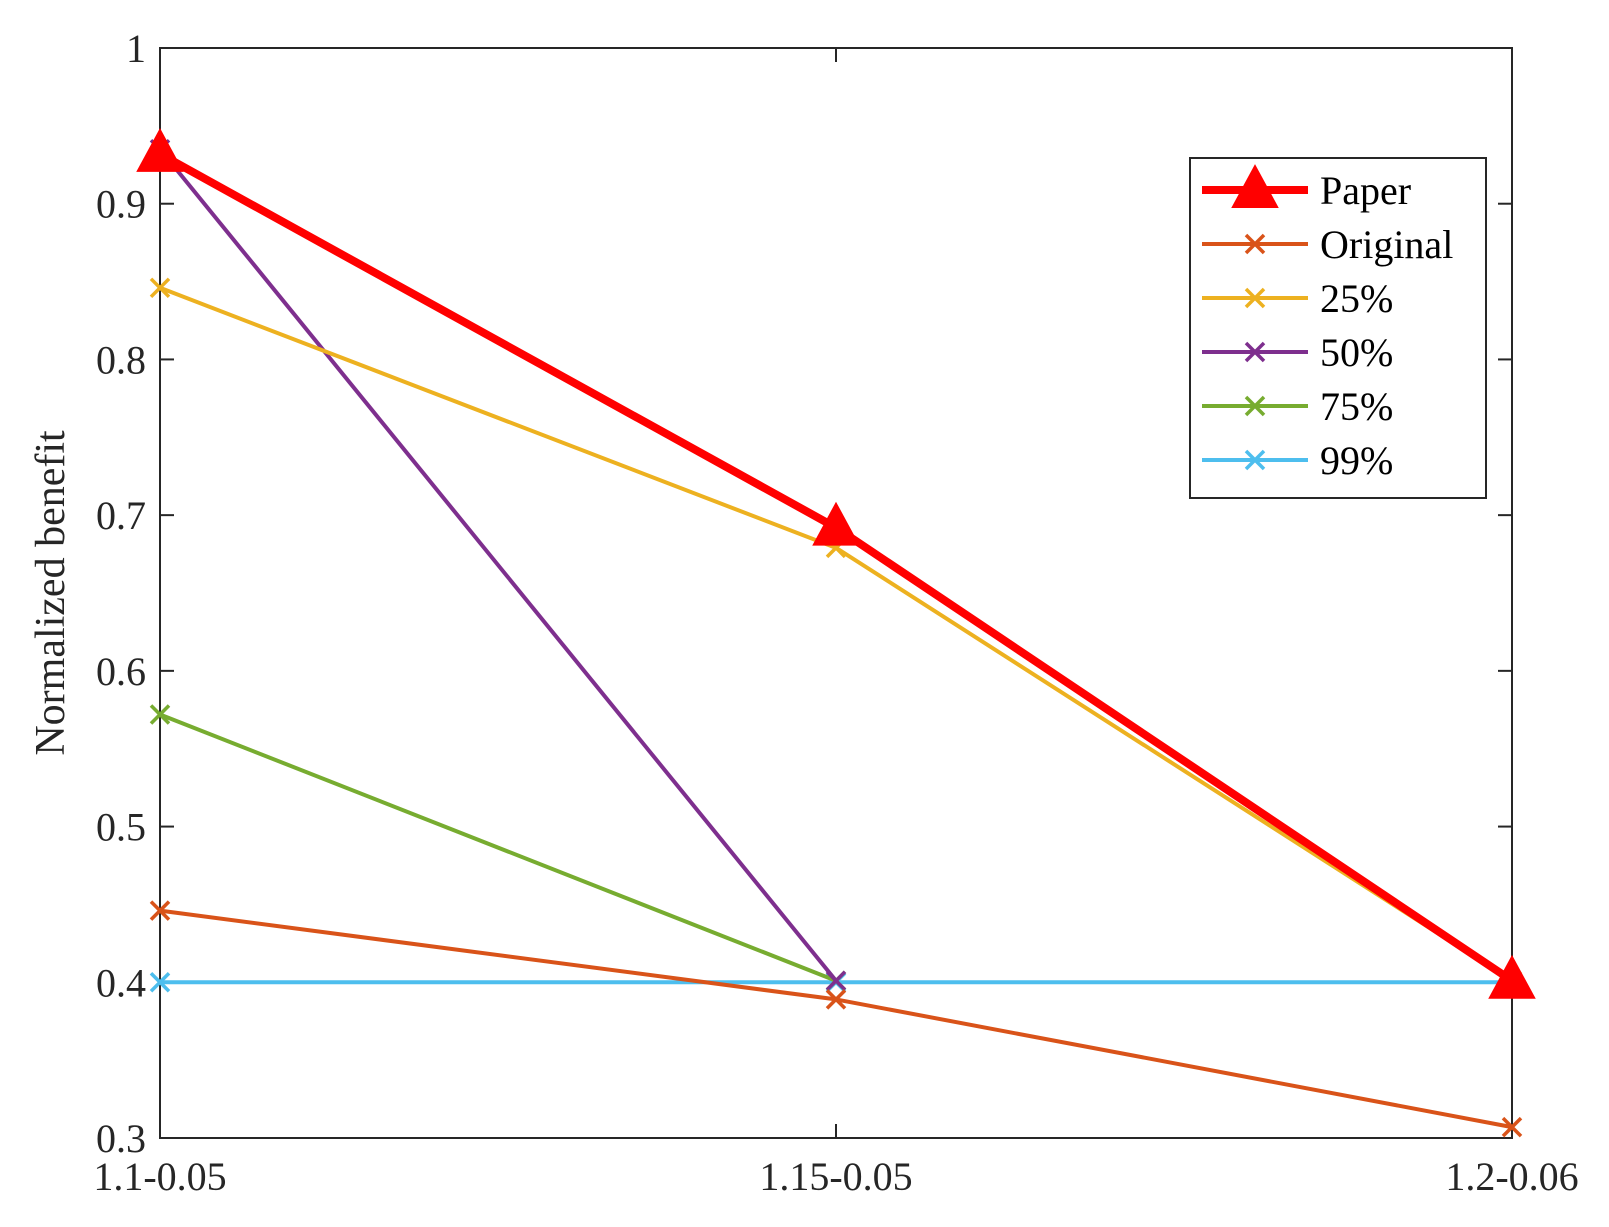 The image size is (1609, 1227). What do you see at coordinates (121, 515) in the screenshot?
I see `y-tick-label: 0.7` at bounding box center [121, 515].